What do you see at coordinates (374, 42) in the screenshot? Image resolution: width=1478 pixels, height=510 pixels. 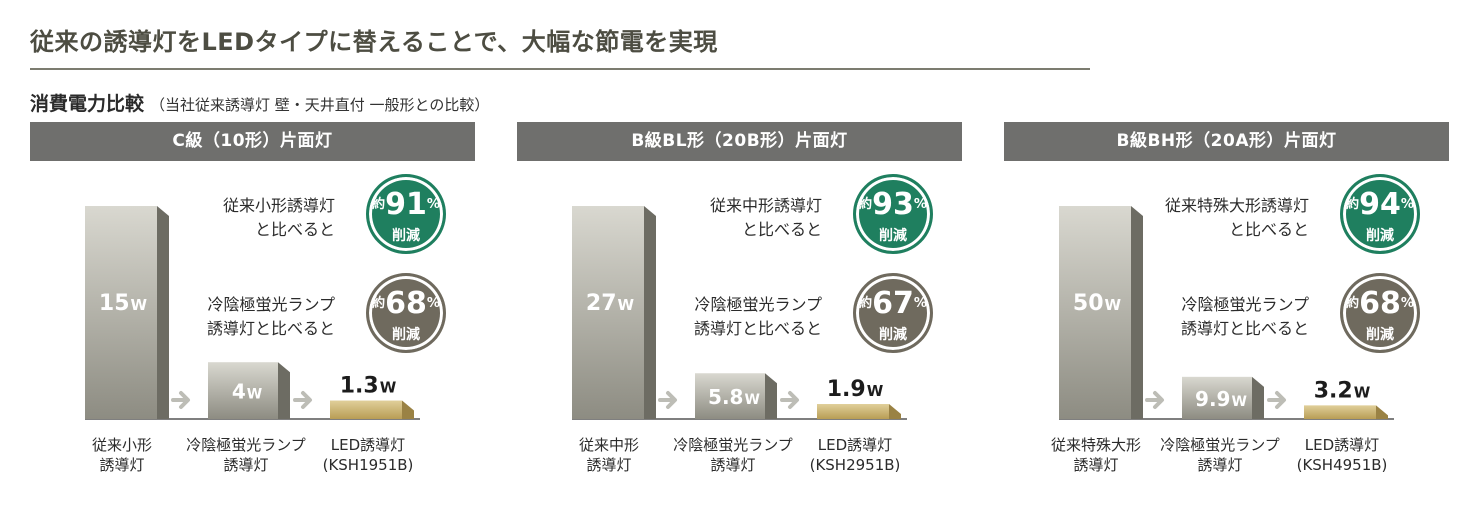 I see `page-headline: 従来の誘導灯をLEDタイプに替えることで、大幅な節電を実現` at bounding box center [374, 42].